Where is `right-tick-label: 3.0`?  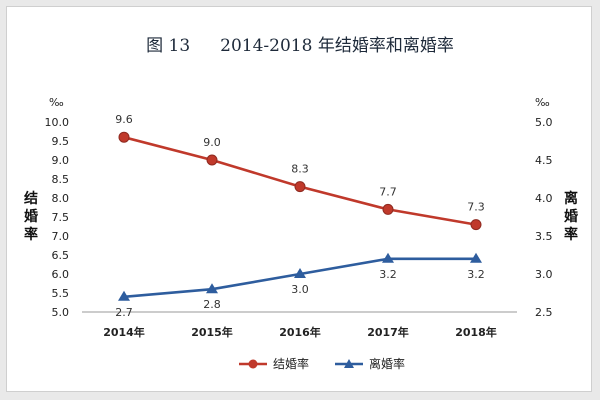
right-tick-label: 3.0 is located at coordinates (544, 274).